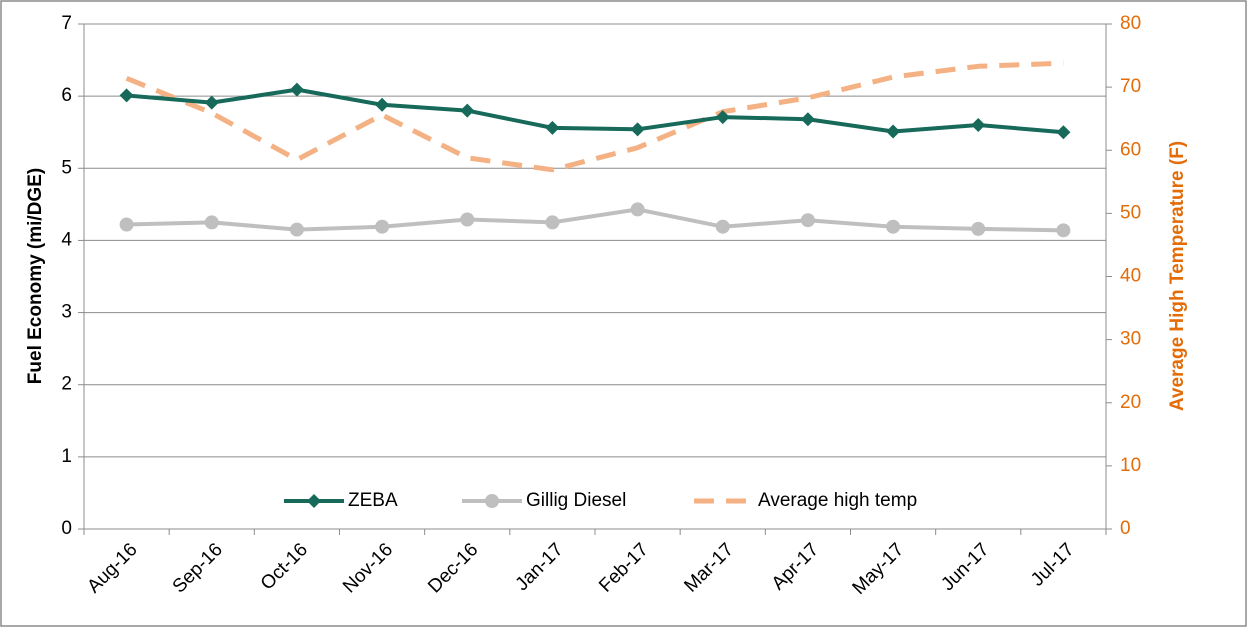 Image resolution: width=1247 pixels, height=632 pixels. I want to click on y-tick-label: 5, so click(66, 167).